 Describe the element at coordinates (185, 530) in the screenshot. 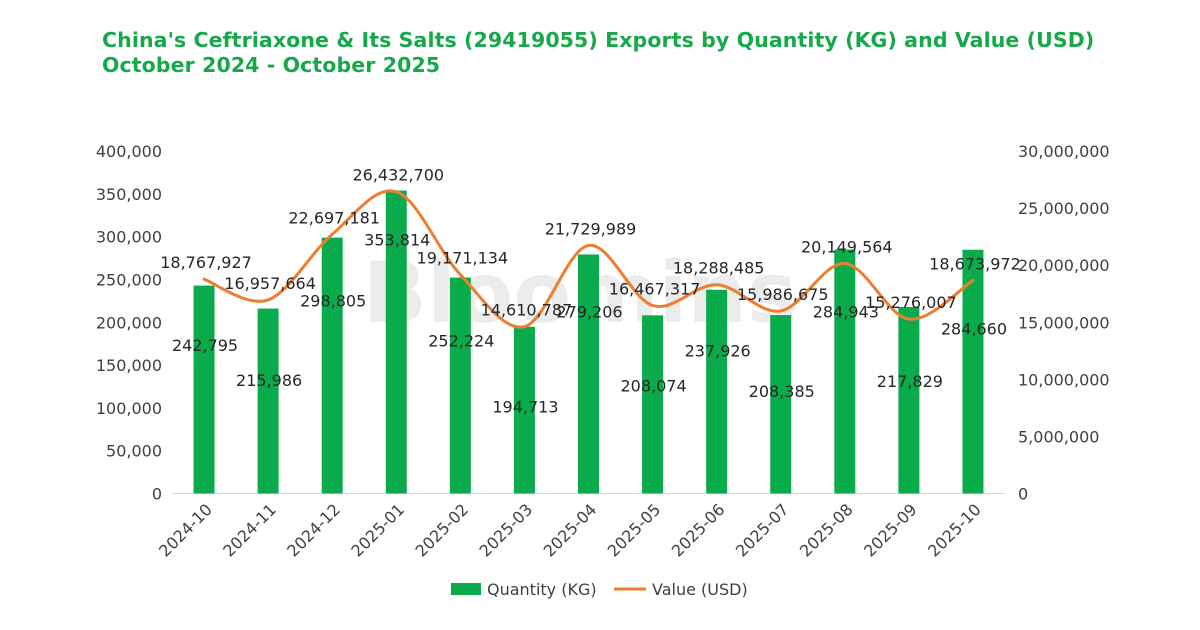

I see `x-axis-tick: 2024-10` at that location.